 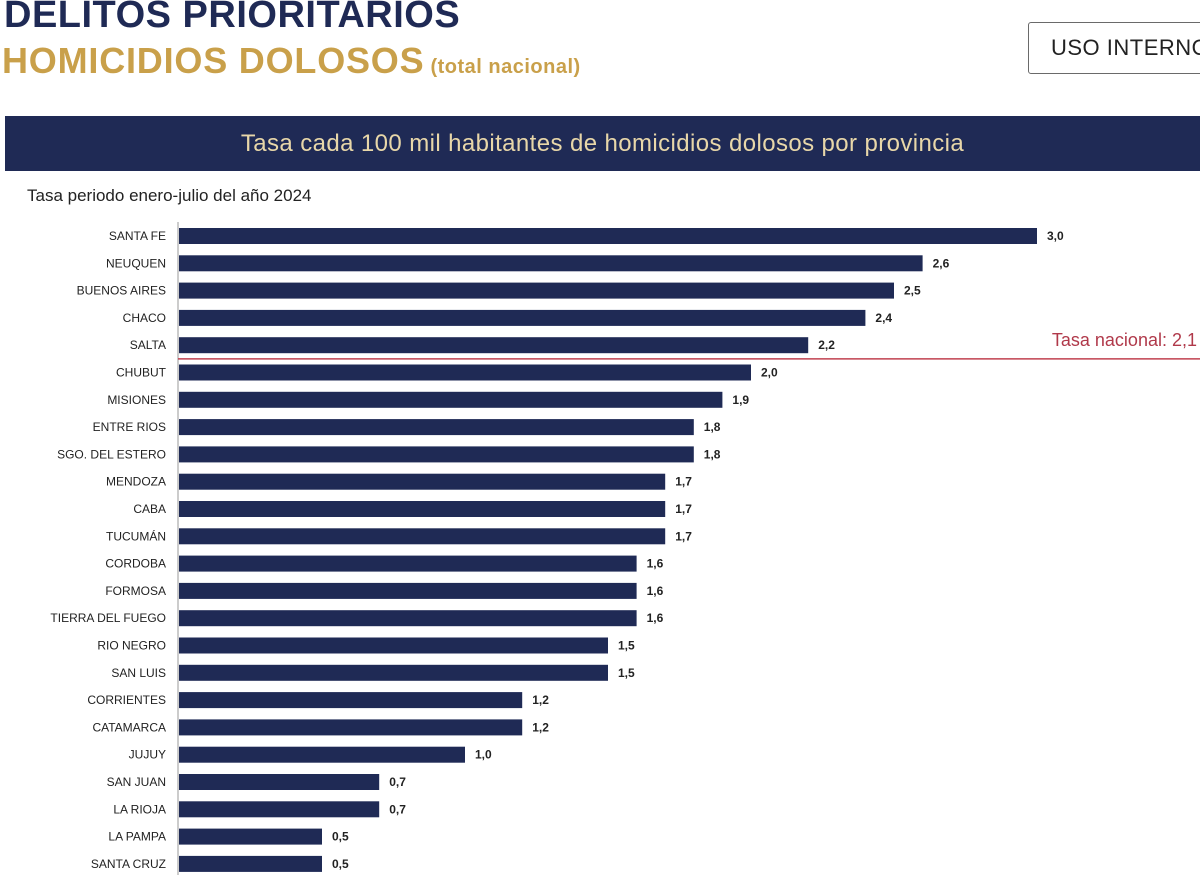 What do you see at coordinates (397, 782) in the screenshot?
I see `value-label-san-juan: 0,7` at bounding box center [397, 782].